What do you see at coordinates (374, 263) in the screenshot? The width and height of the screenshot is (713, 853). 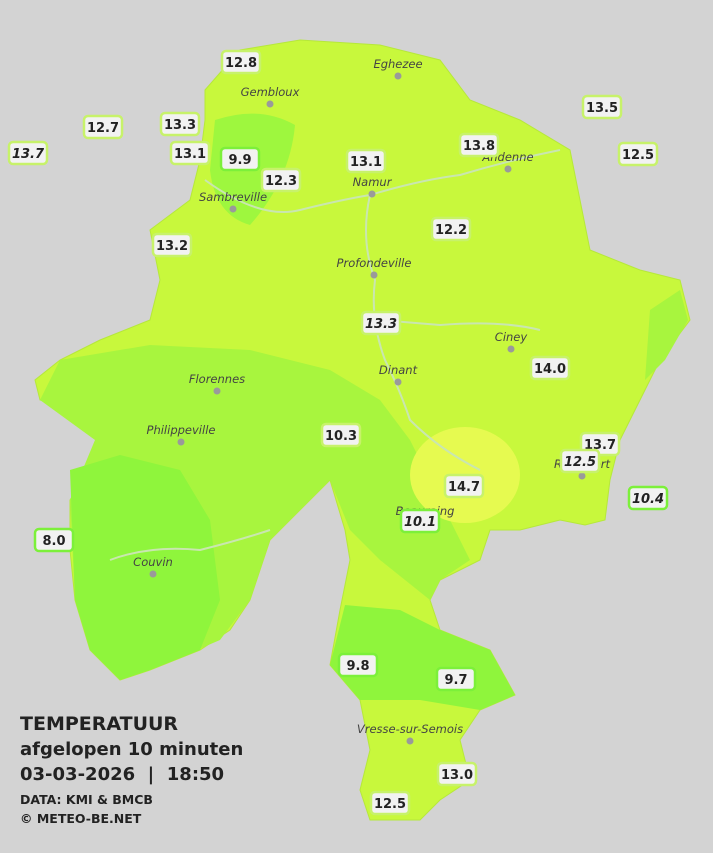 I see `town-label: Profondeville` at bounding box center [374, 263].